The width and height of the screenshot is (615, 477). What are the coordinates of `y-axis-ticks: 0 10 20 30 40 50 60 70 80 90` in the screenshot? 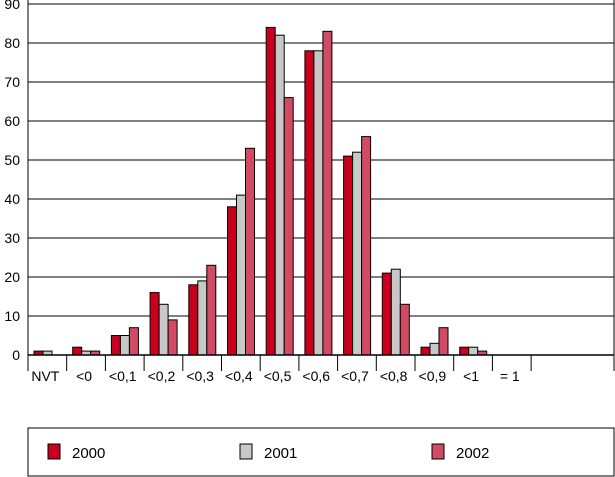 It's located at (12, 181).